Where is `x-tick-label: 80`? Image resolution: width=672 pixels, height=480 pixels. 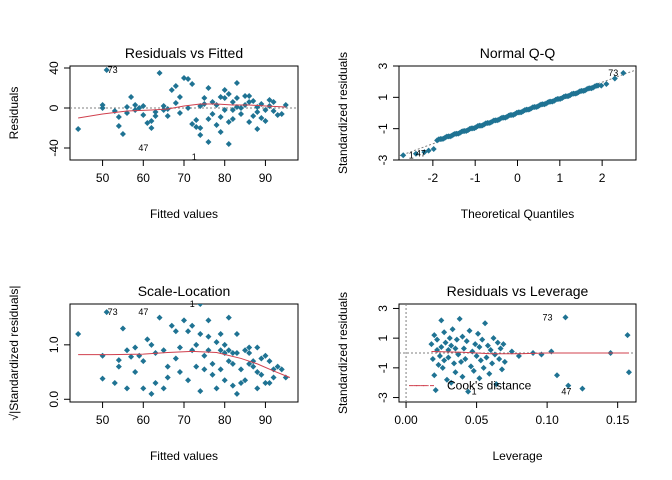 x-tick-label: 80 is located at coordinates (225, 420).